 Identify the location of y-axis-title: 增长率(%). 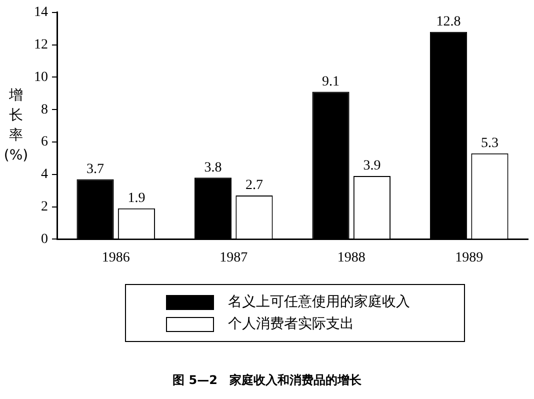
(16, 125).